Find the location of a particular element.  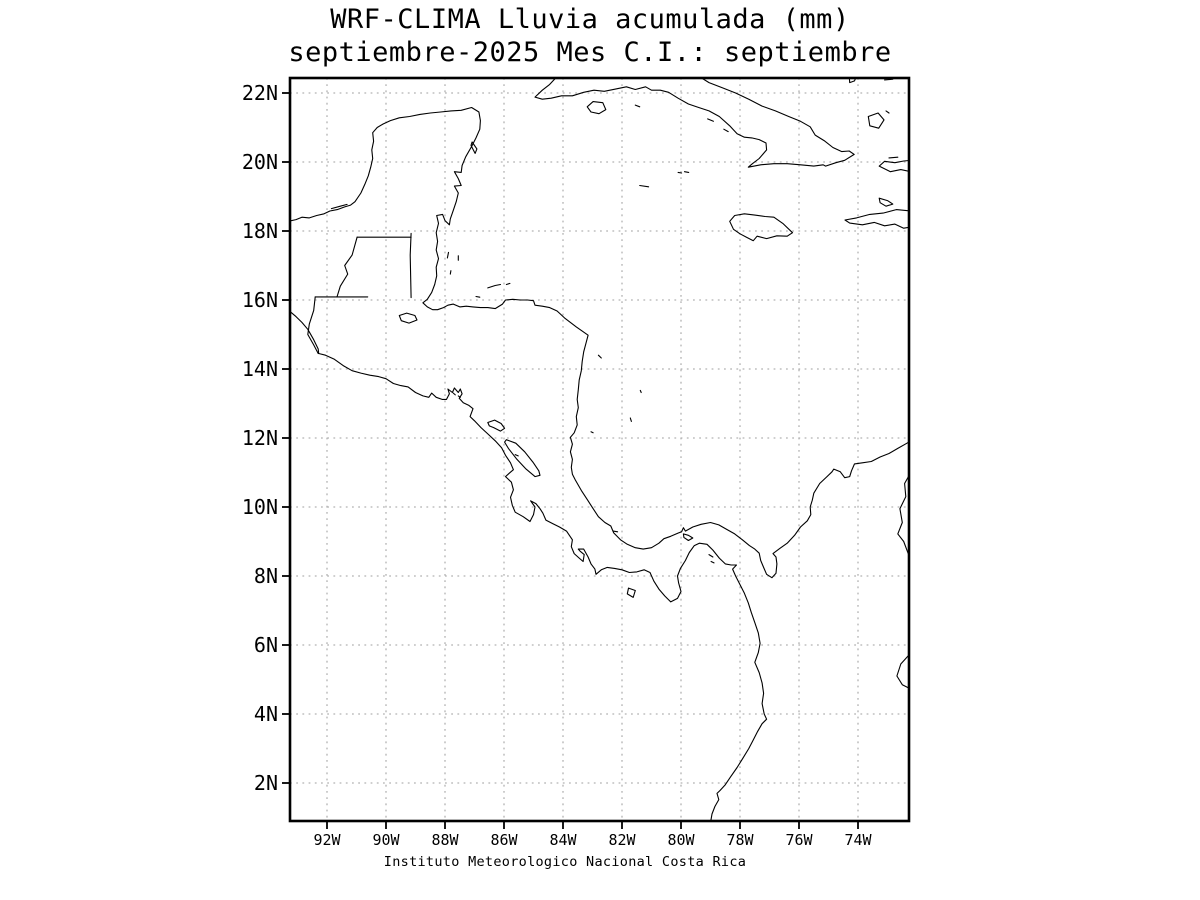

island-glover-reef is located at coordinates (450, 272).